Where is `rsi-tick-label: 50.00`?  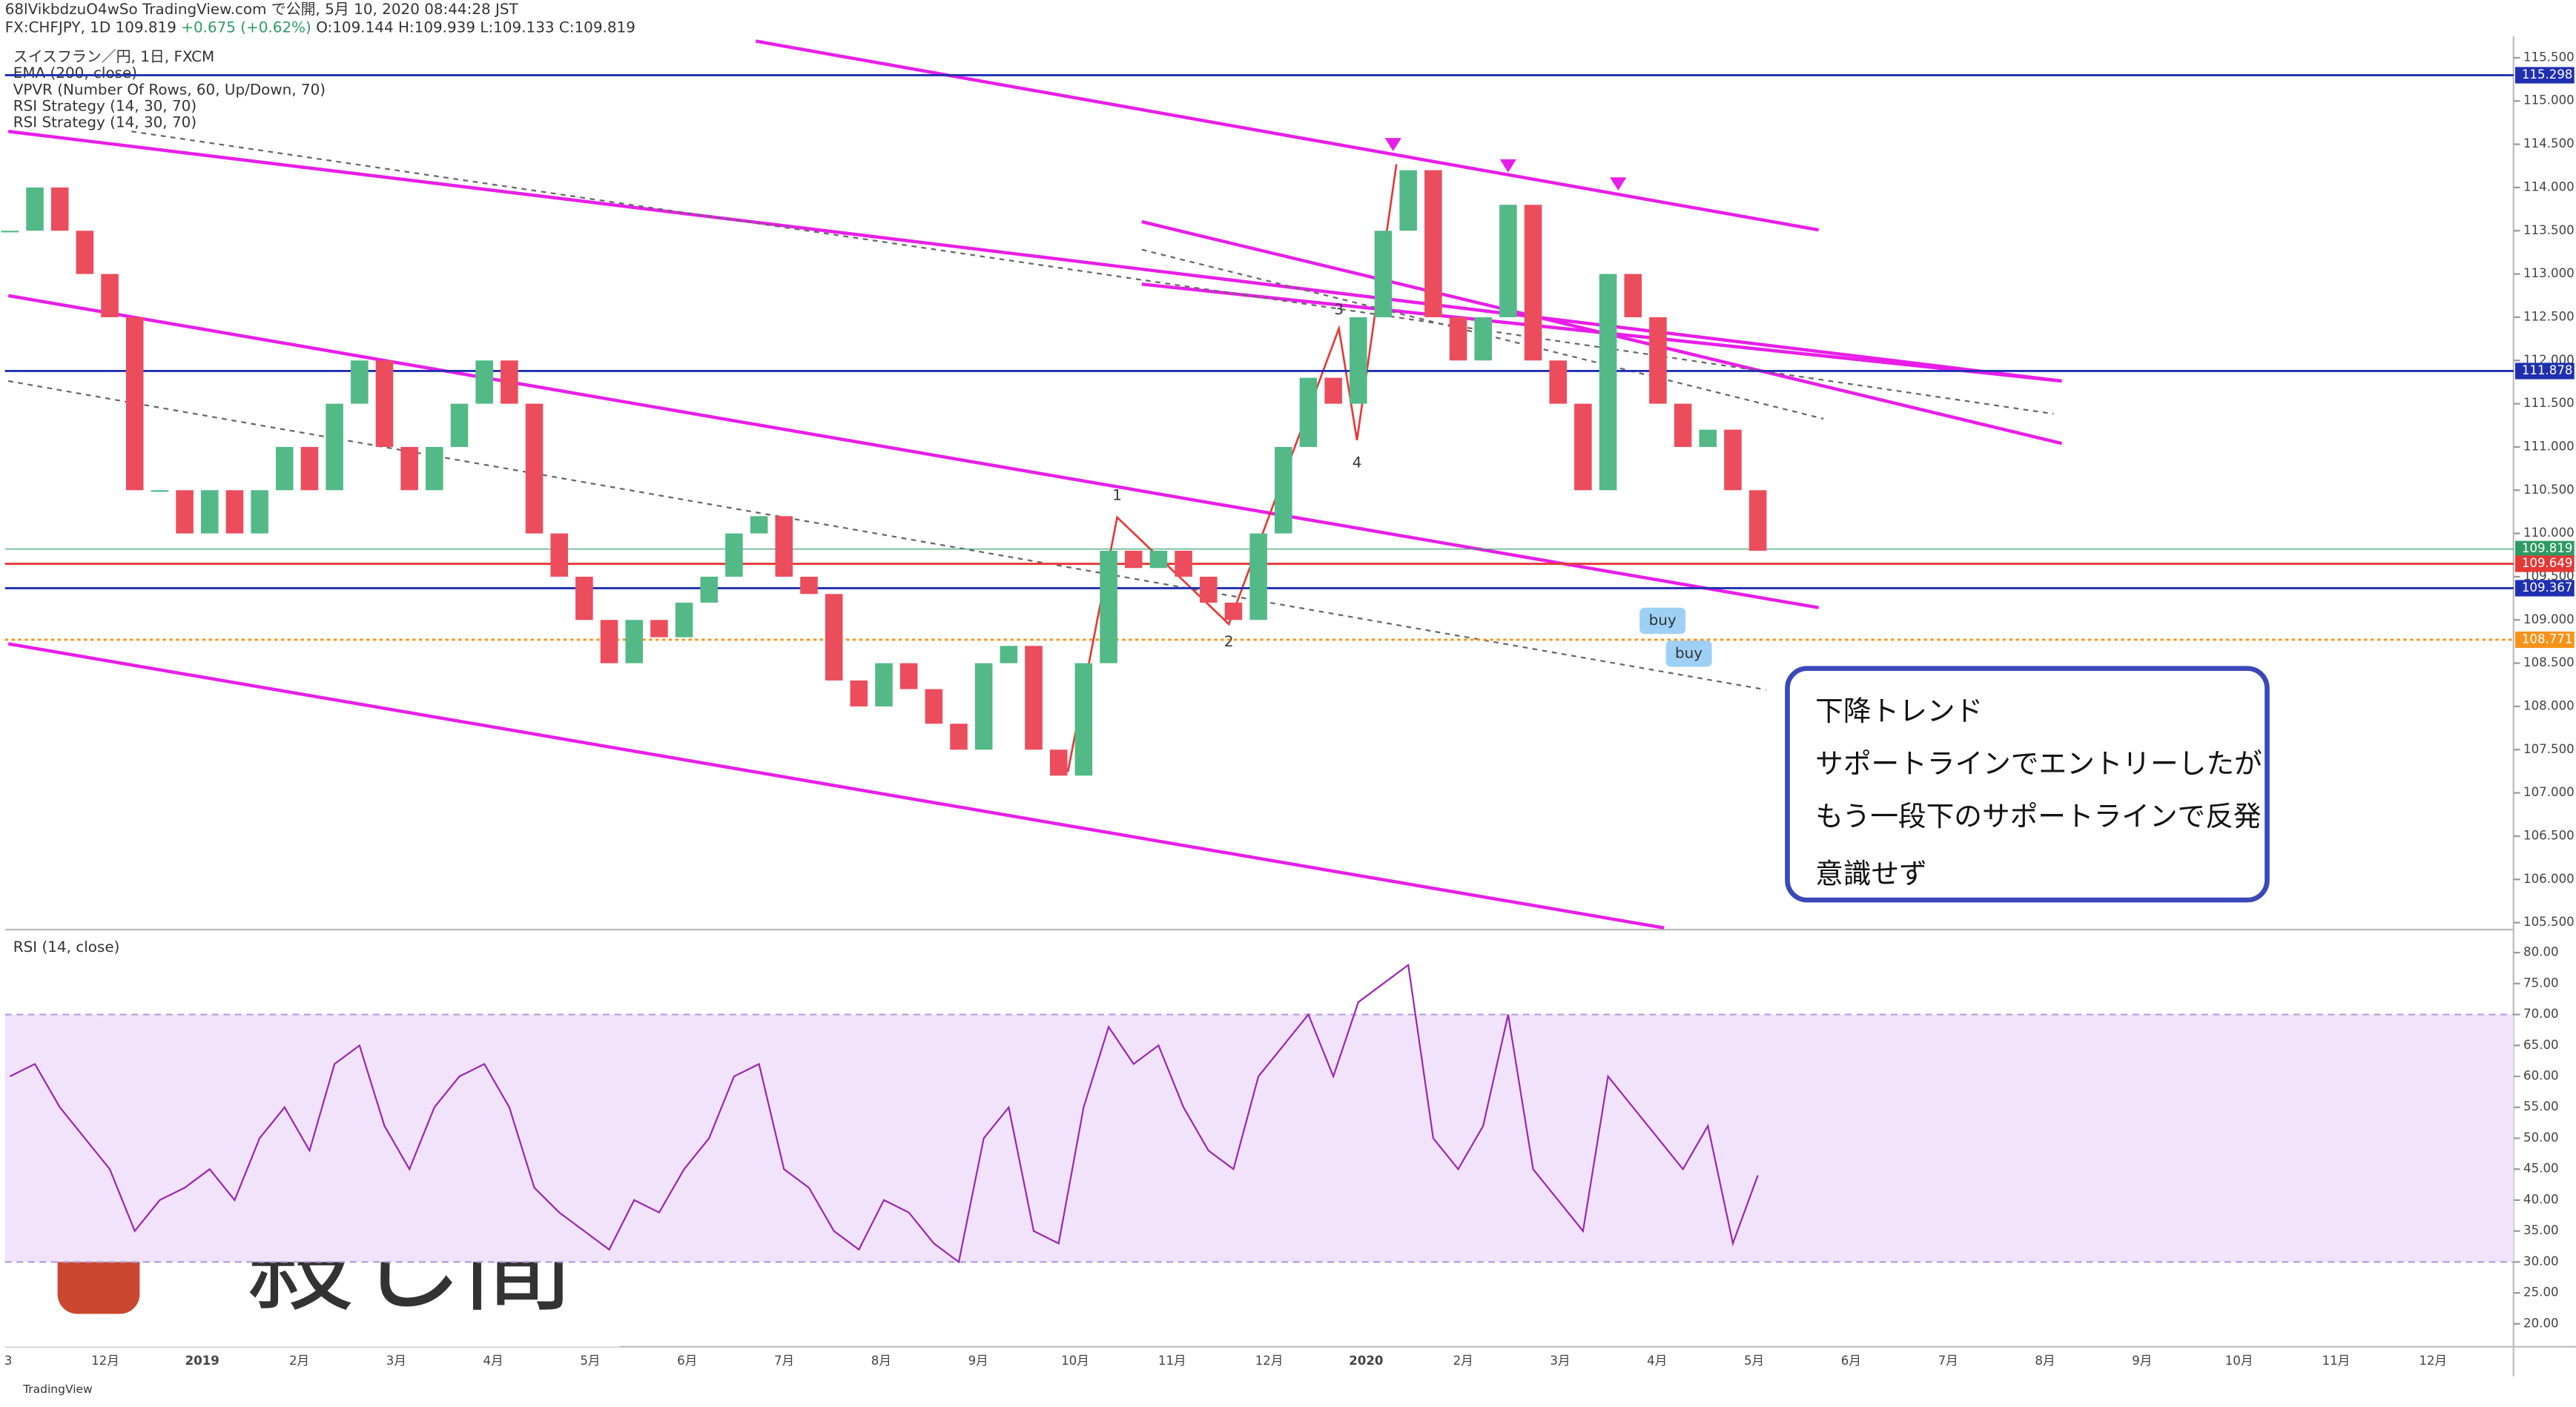
rsi-tick-label: 50.00 is located at coordinates (2541, 1137).